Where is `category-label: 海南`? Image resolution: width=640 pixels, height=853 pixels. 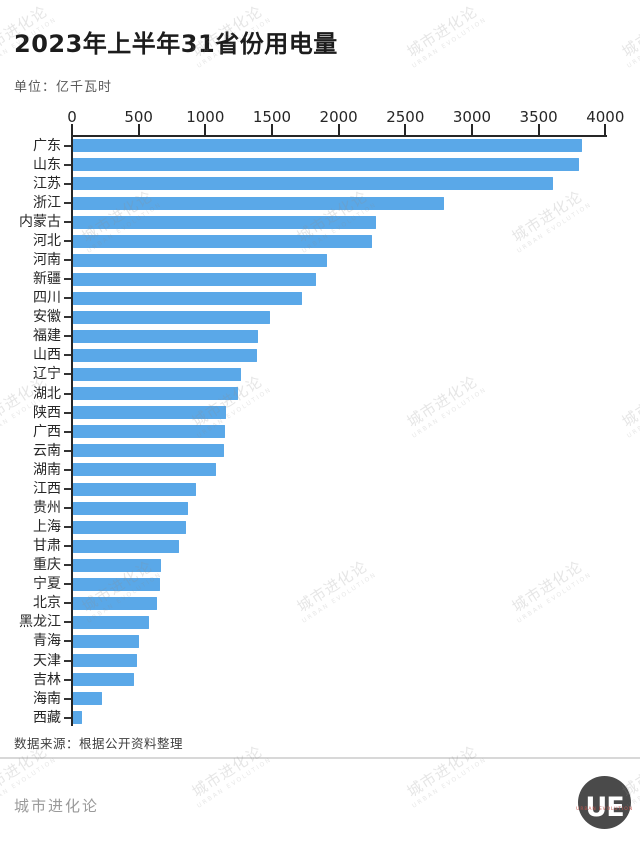 category-label: 海南 is located at coordinates (47, 698).